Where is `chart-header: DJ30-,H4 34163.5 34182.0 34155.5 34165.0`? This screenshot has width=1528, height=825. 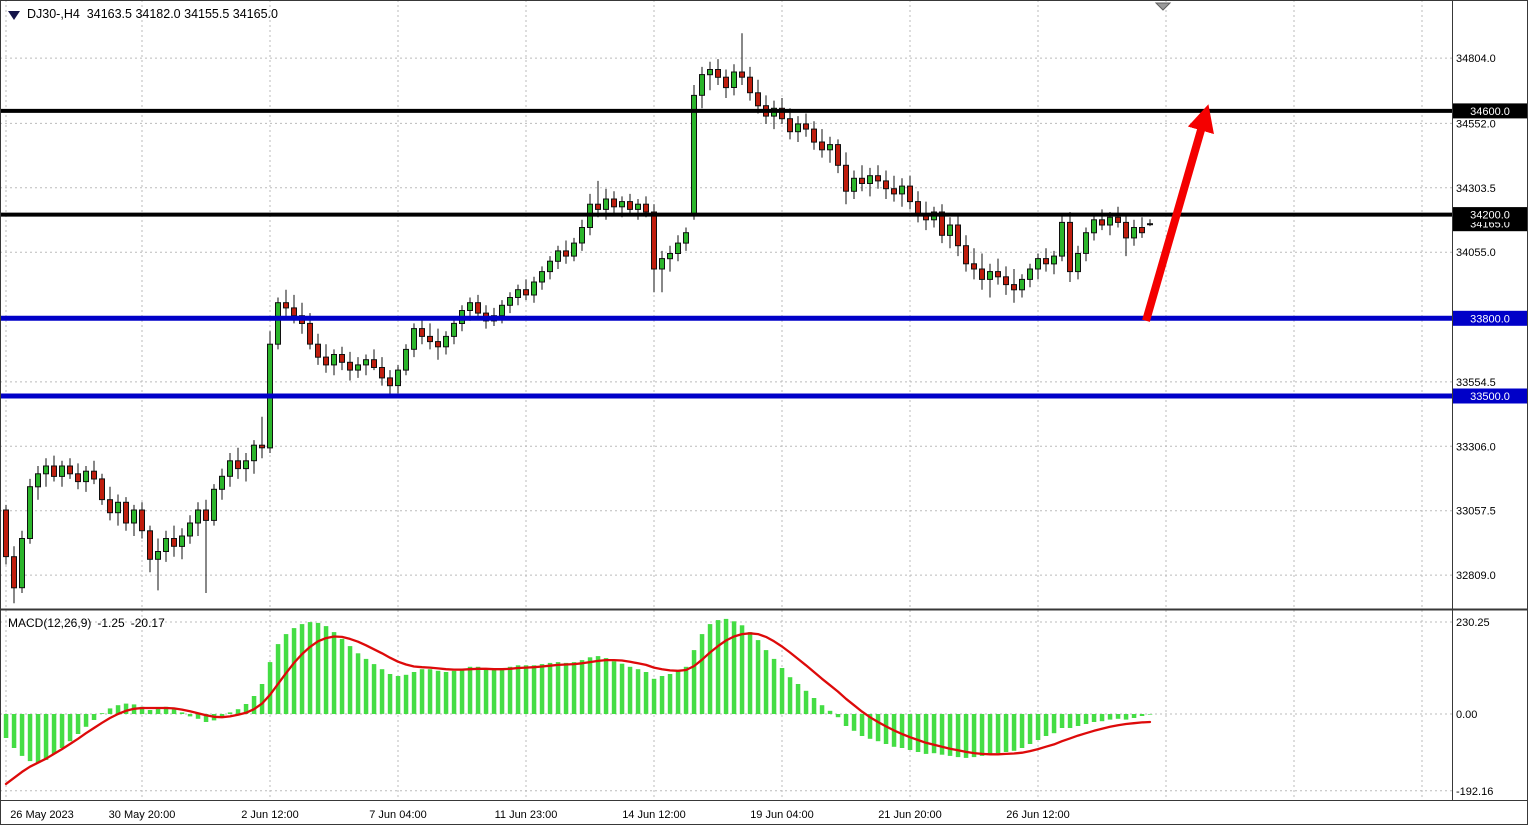
chart-header: DJ30-,H4 34163.5 34182.0 34155.5 34165.0 is located at coordinates (143, 14).